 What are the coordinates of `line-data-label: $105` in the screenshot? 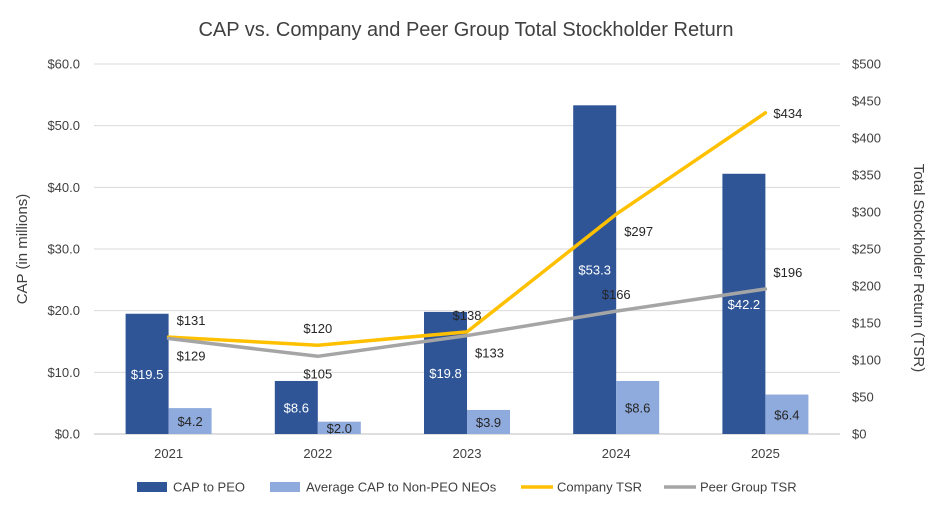 It's located at (317, 373).